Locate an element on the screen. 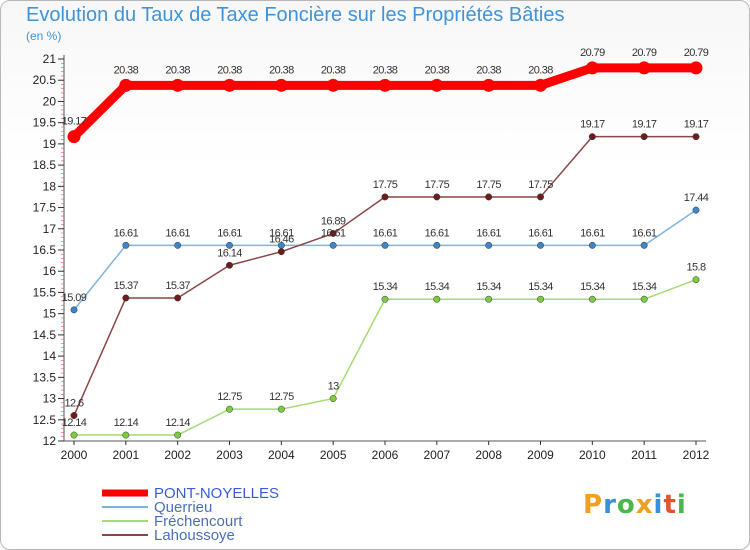 The width and height of the screenshot is (750, 550). legend-label: Fréchencourt is located at coordinates (198, 521).